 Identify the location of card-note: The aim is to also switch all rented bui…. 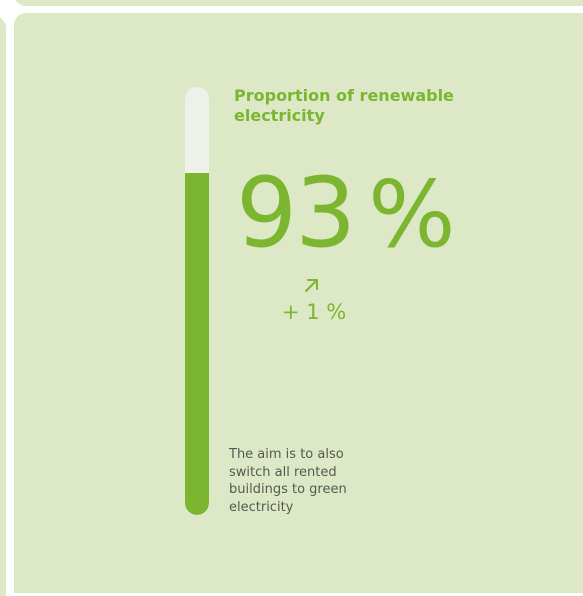
(288, 481).